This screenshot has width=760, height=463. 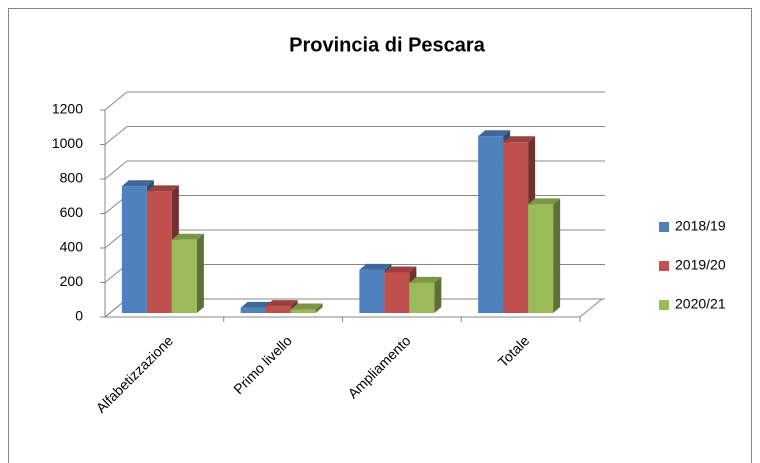 What do you see at coordinates (72, 247) in the screenshot?
I see `y-tick-label: 400` at bounding box center [72, 247].